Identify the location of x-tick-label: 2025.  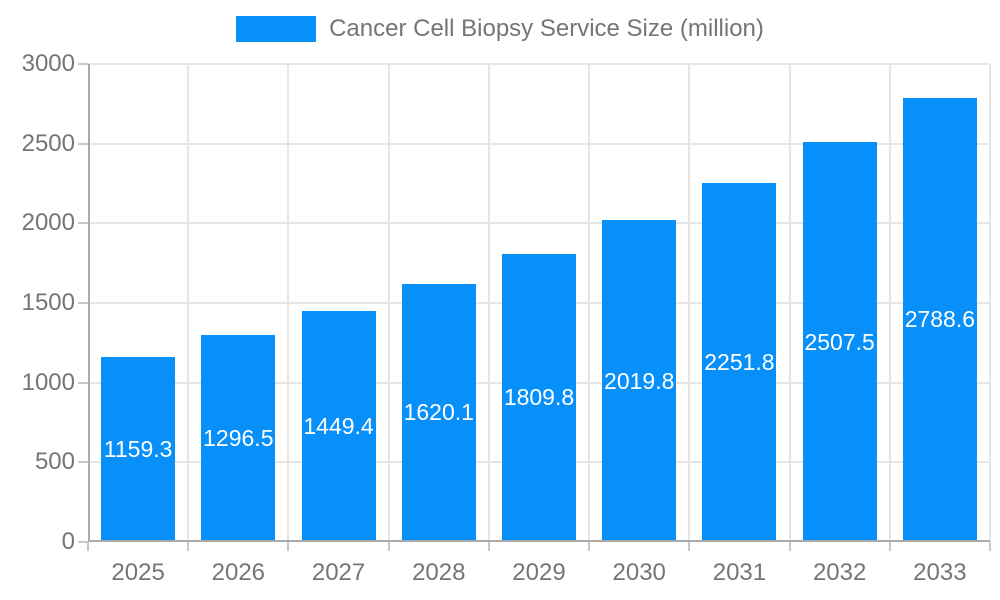
(138, 572).